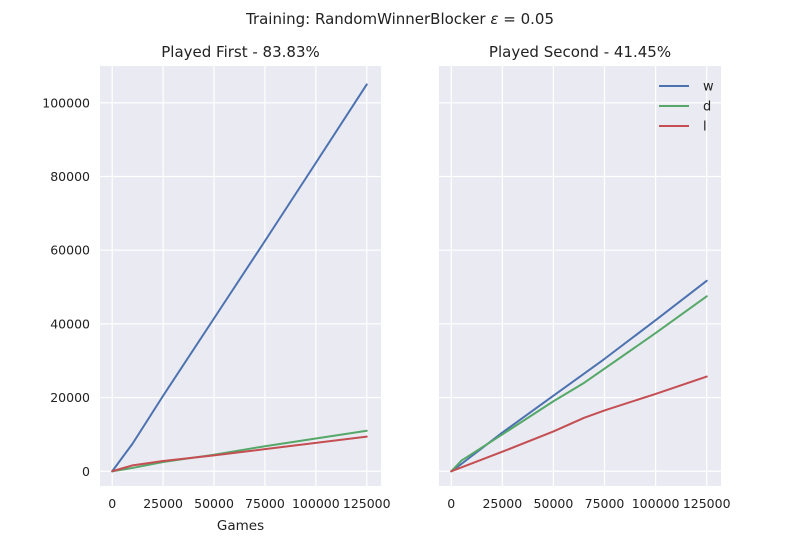  What do you see at coordinates (240, 52) in the screenshot?
I see `panel-title: Played First - 83.83%` at bounding box center [240, 52].